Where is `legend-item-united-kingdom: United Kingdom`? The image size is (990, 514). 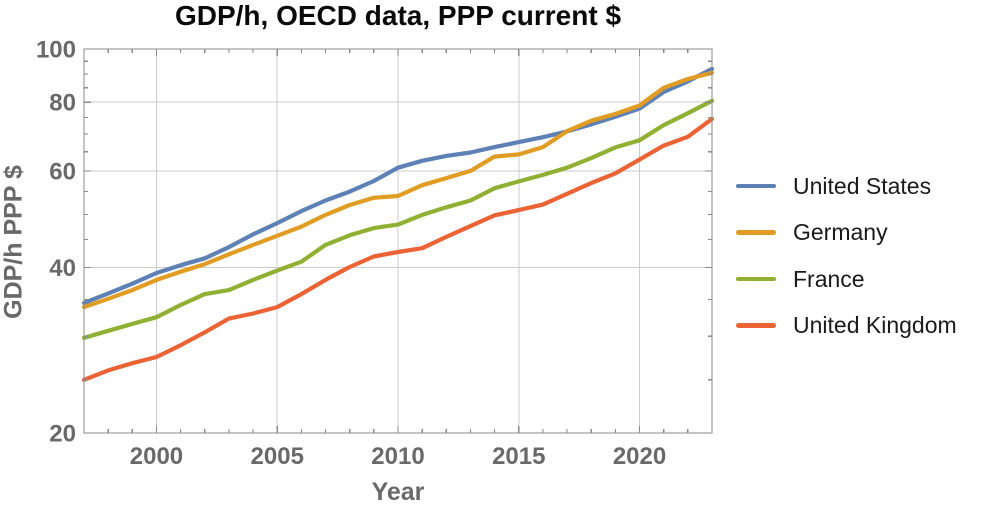
legend-item-united-kingdom: United Kingdom is located at coordinates (846, 326).